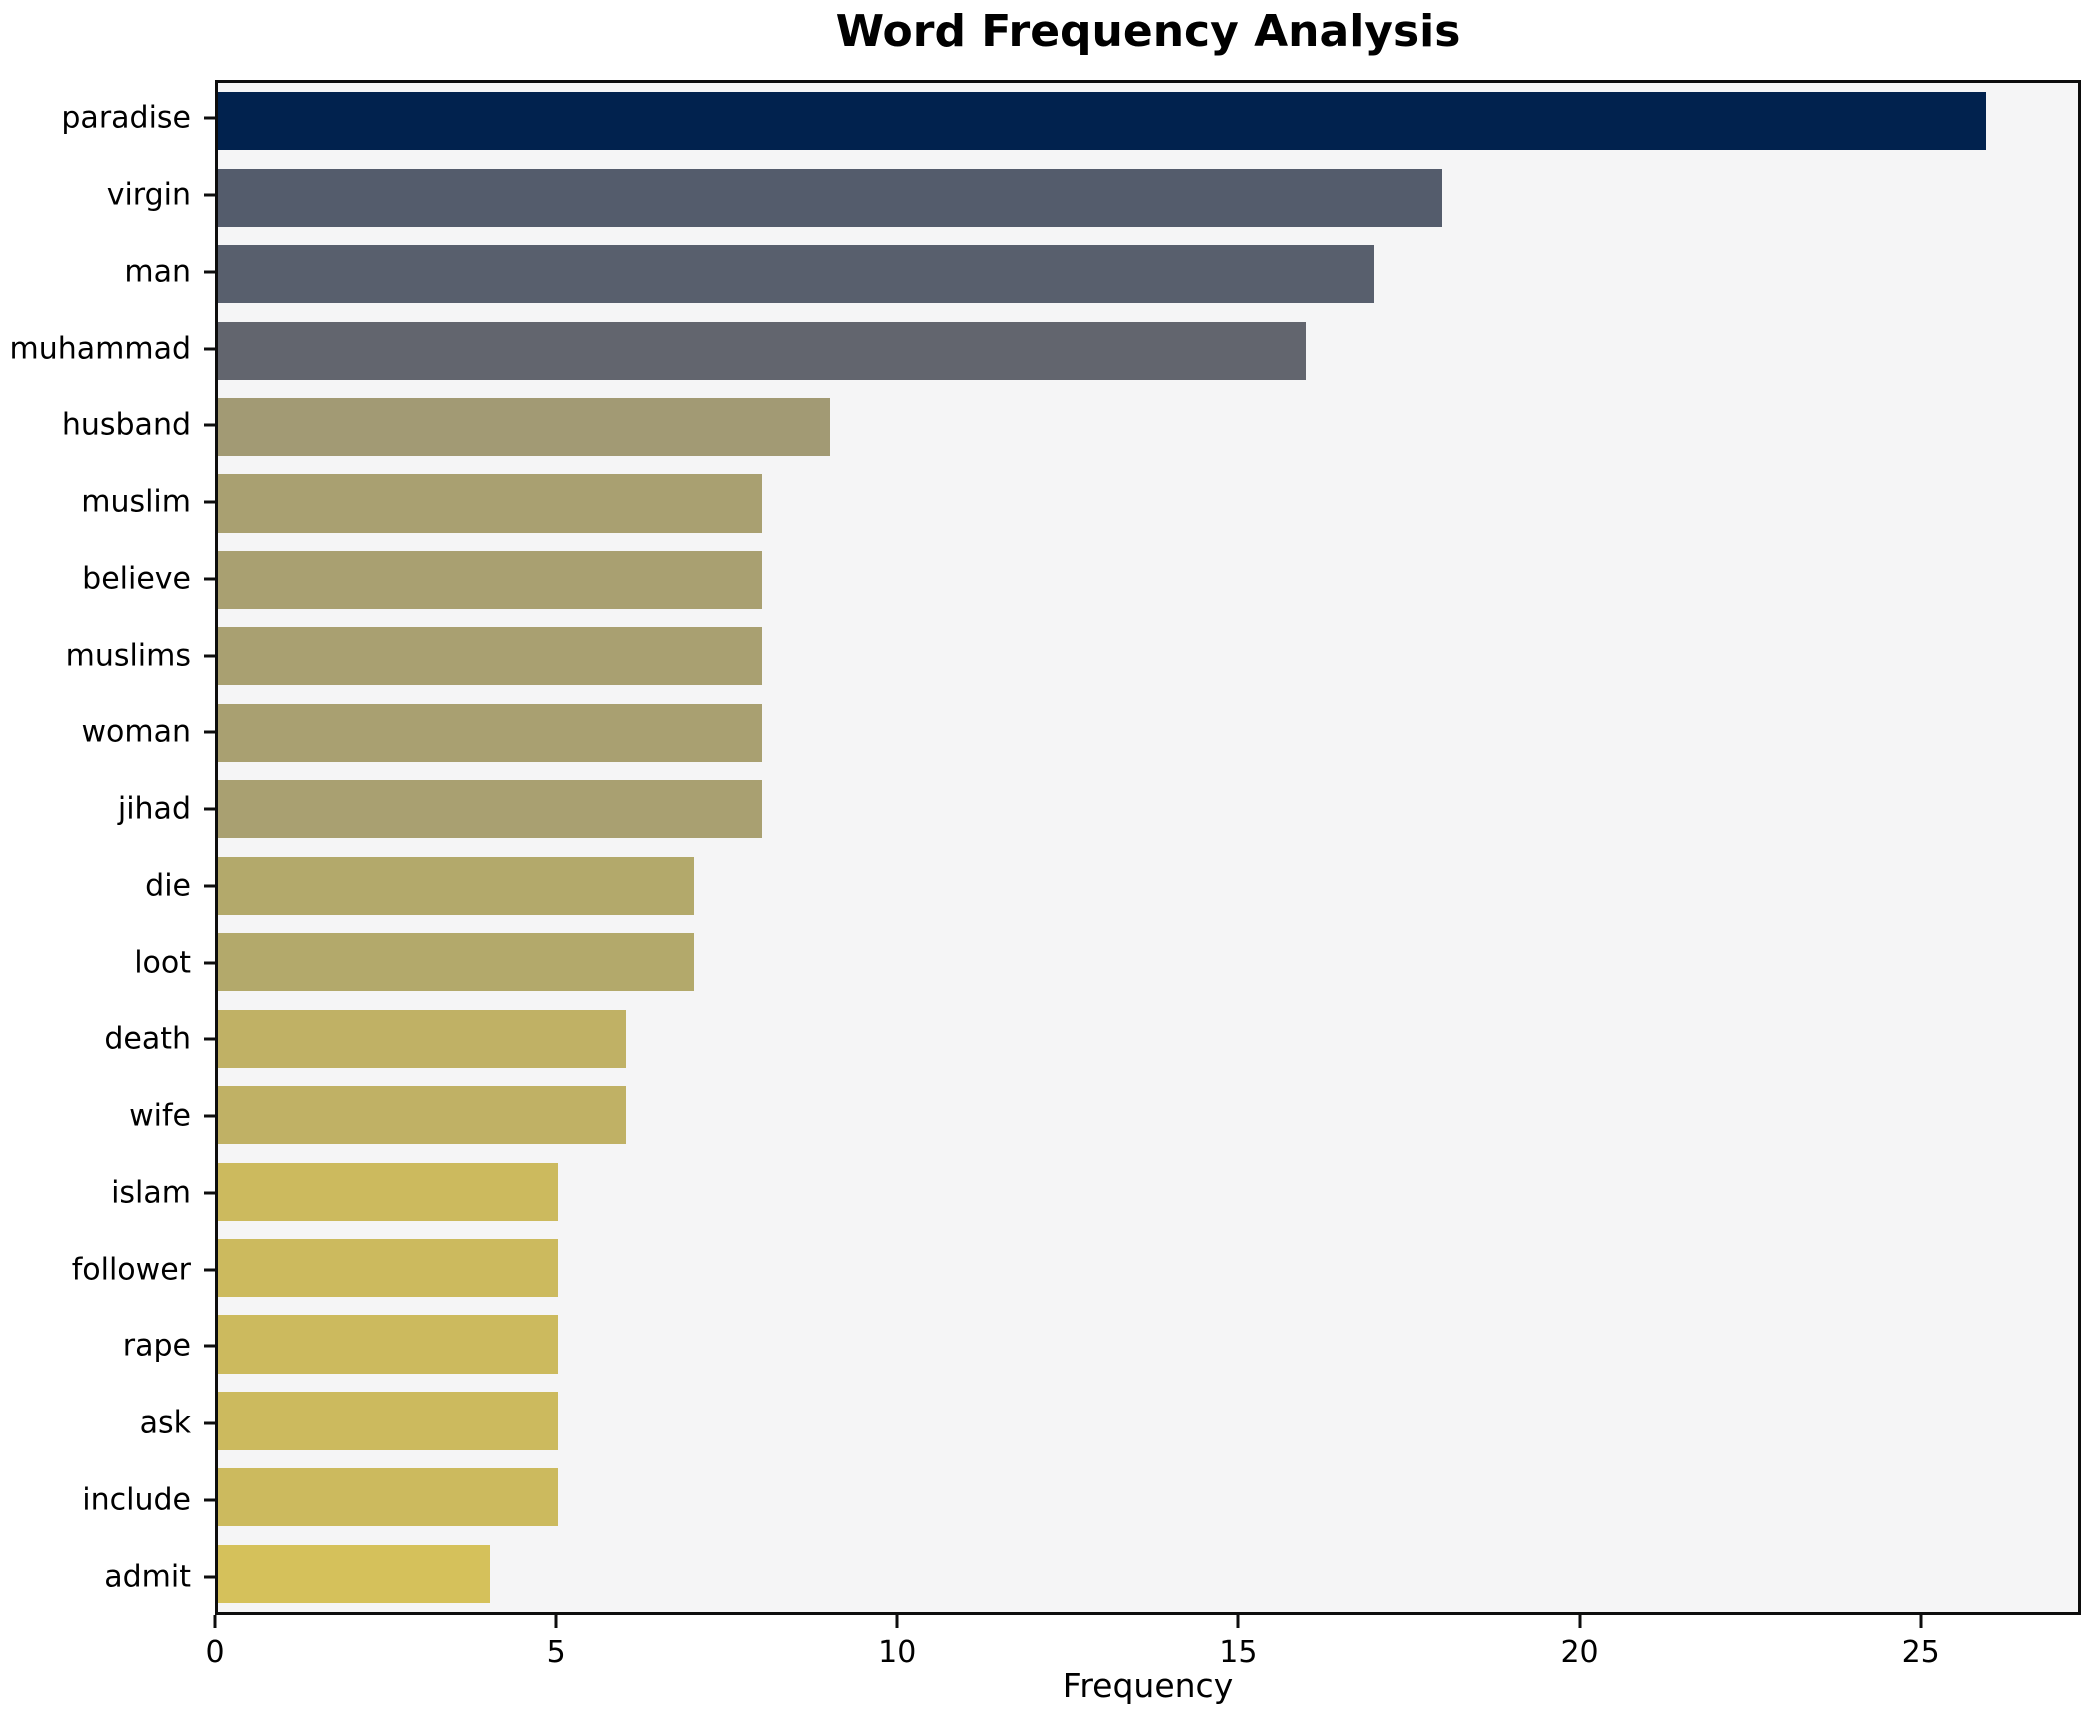  Describe the element at coordinates (1148, 31) in the screenshot. I see `chart-title: Word Frequency Analysis` at that location.